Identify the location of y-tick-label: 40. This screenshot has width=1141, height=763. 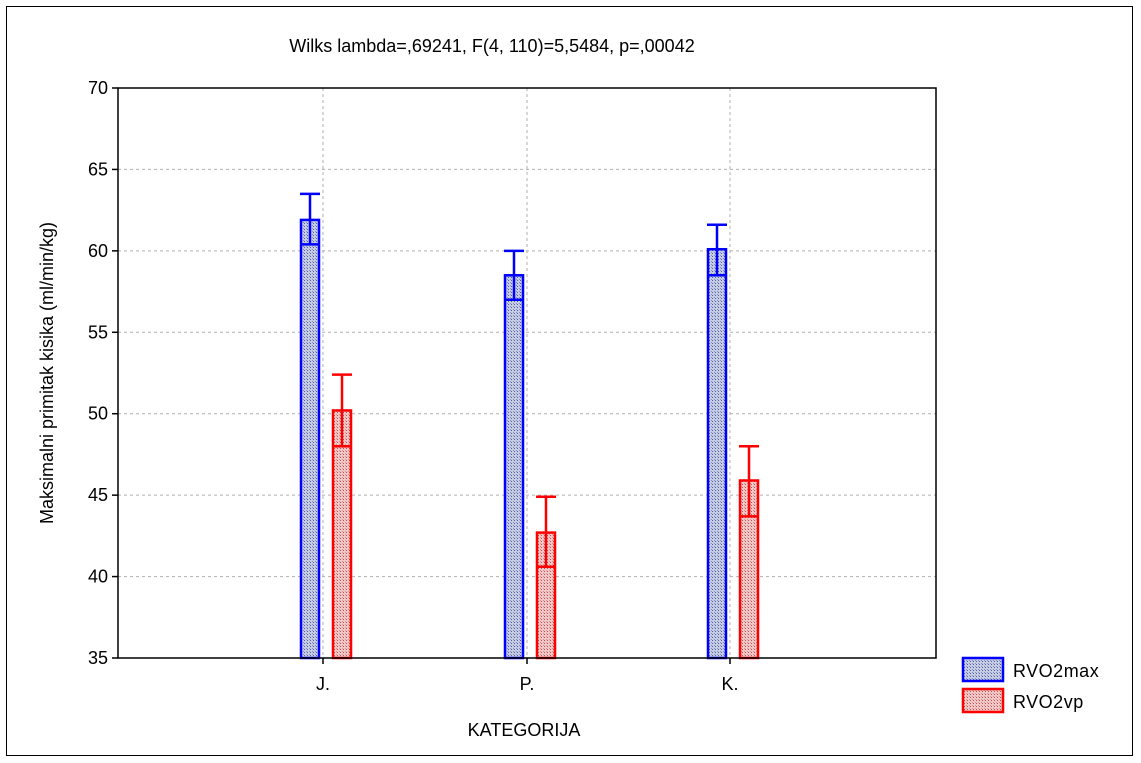
(98, 577).